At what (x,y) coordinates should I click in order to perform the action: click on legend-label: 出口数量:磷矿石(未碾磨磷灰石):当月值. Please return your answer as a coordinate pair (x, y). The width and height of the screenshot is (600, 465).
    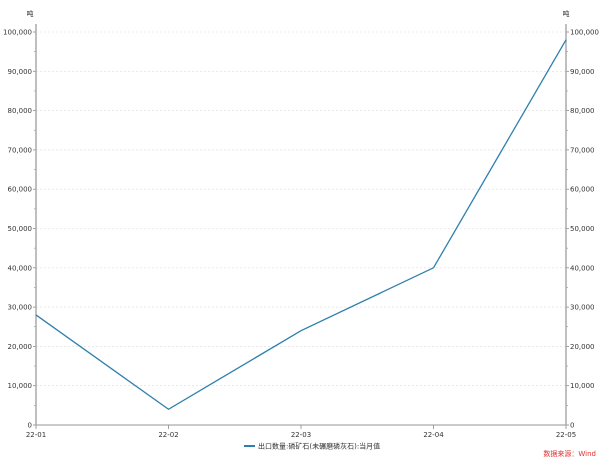
    Looking at the image, I should click on (319, 446).